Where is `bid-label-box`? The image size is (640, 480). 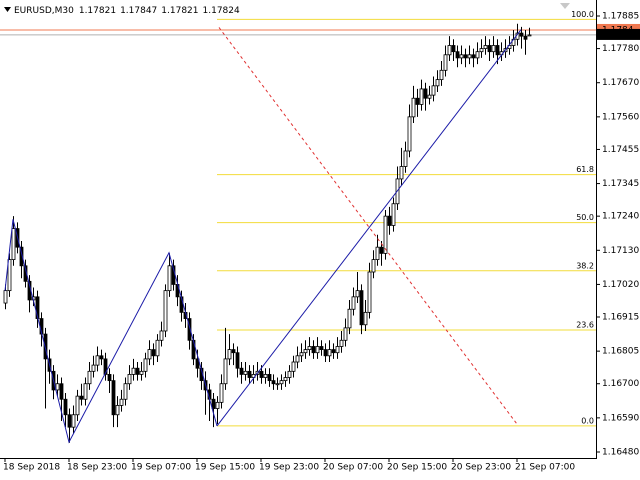
bid-label-box is located at coordinates (618, 34).